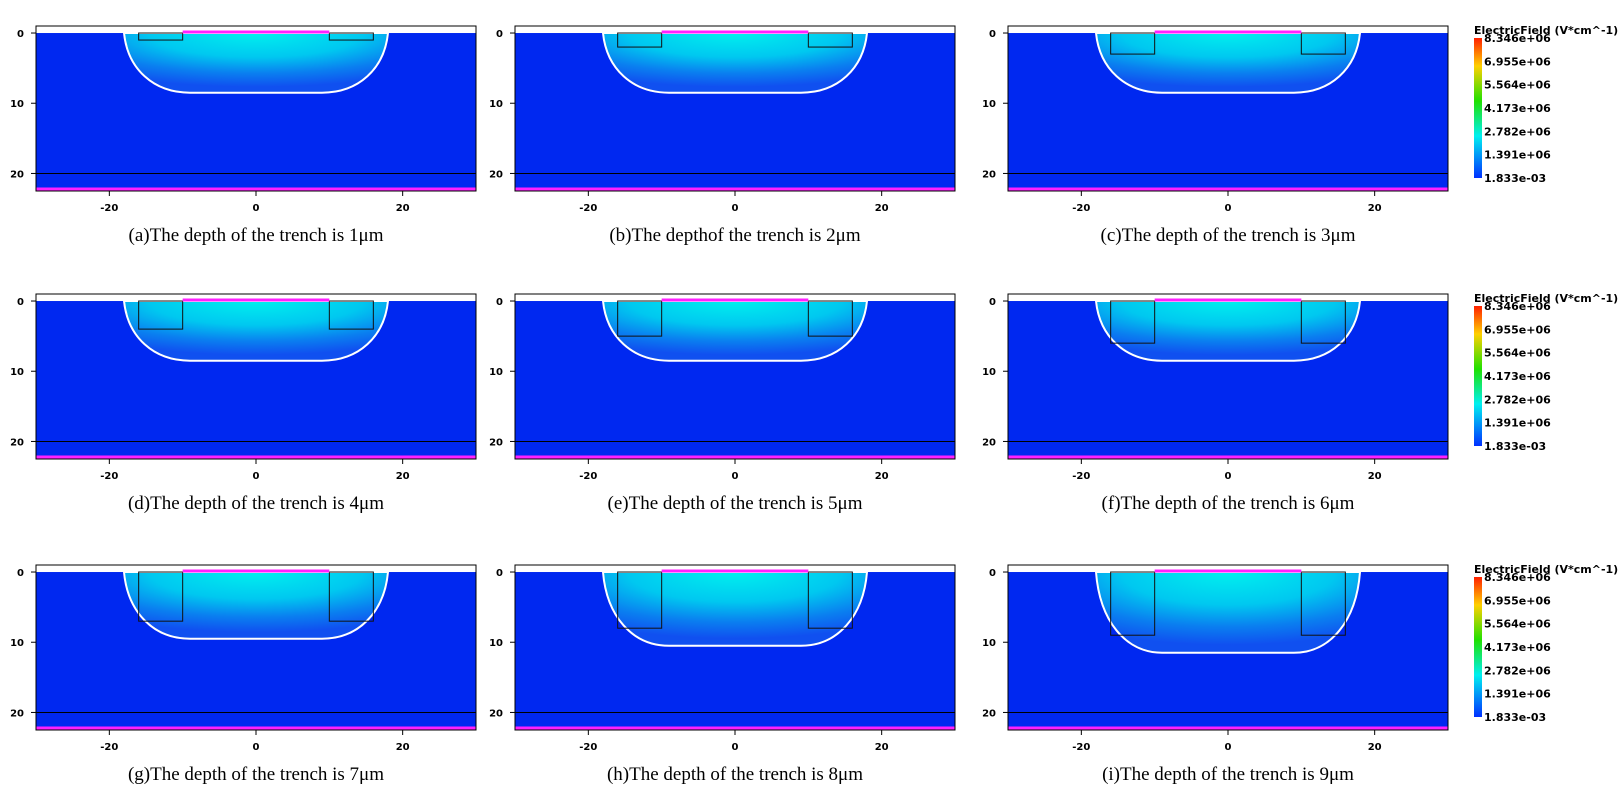 This screenshot has height=810, width=1618. Describe the element at coordinates (735, 235) in the screenshot. I see `caption: (b)The depthof the trench is 2μm` at that location.